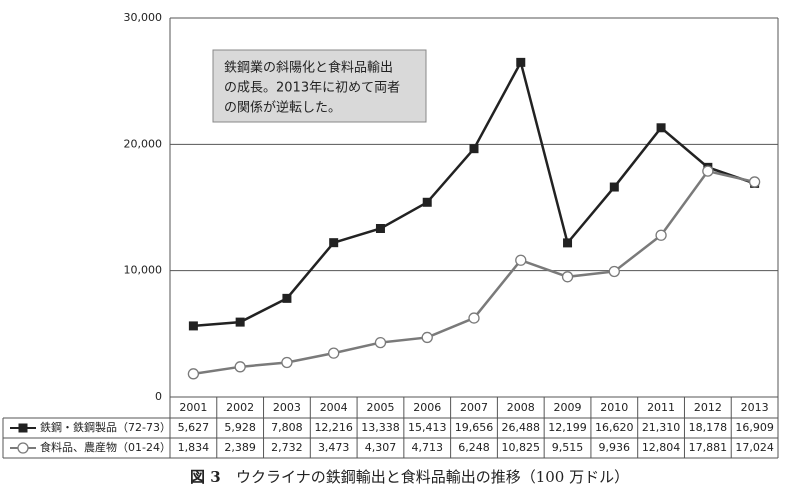 This screenshot has height=497, width=800. I want to click on caption-label: 図 3, so click(205, 477).